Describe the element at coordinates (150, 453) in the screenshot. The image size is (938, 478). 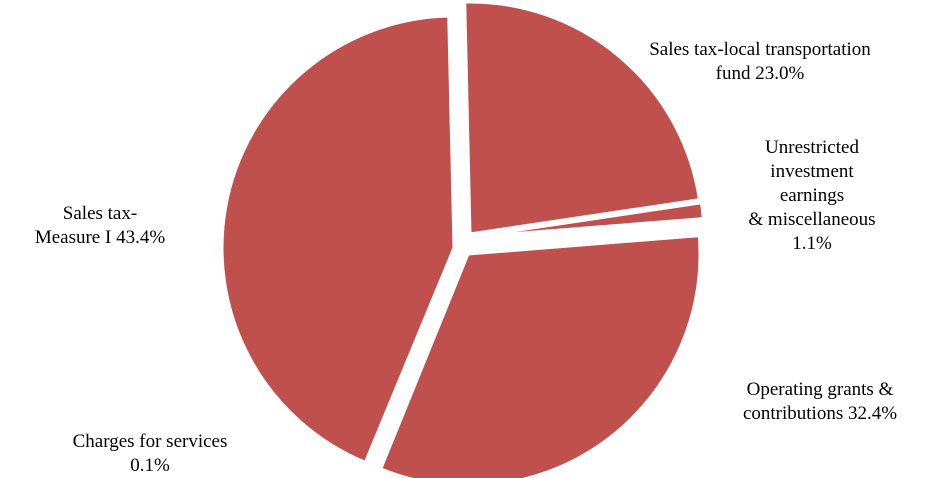
I see `label-charges-for-services: Charges for services 0.1%` at that location.